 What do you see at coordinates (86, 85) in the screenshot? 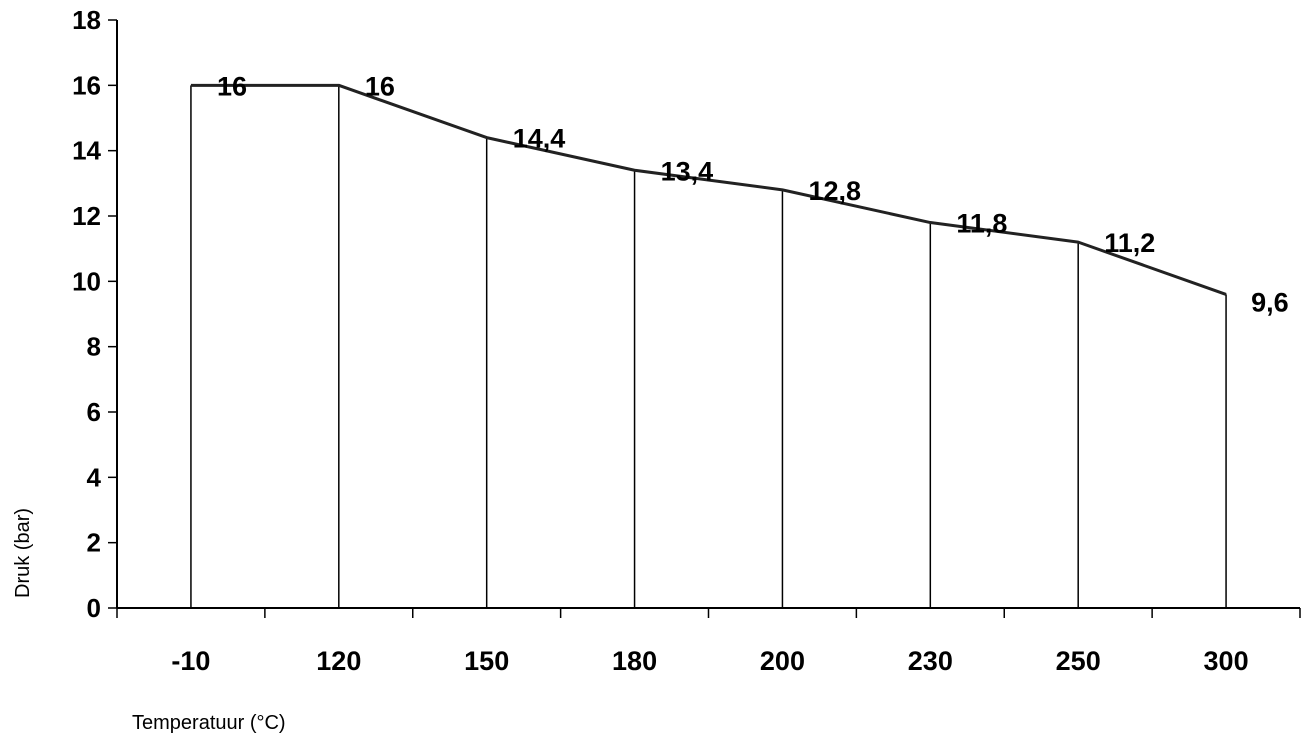
I see `y-tick-label: 16` at bounding box center [86, 85].